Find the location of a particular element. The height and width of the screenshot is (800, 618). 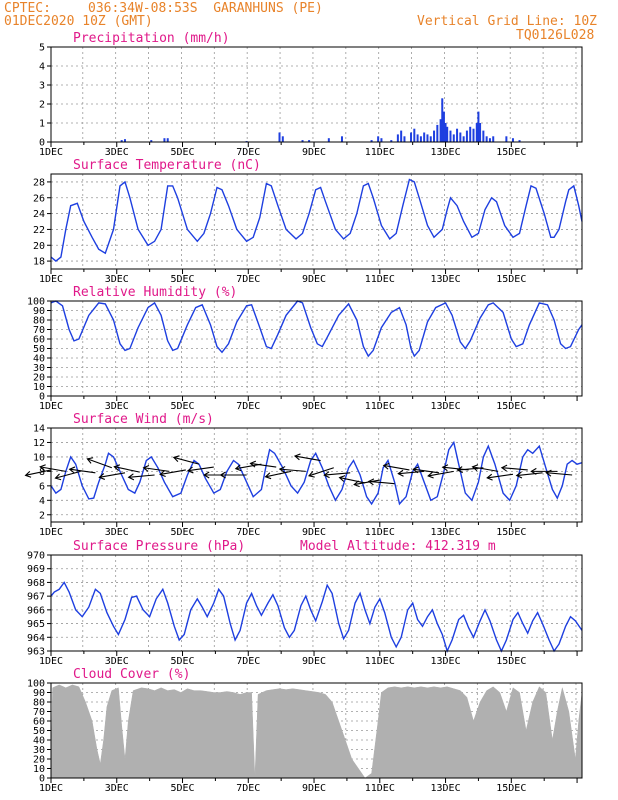

y-tick-label: 90 is located at coordinates (39, 693).